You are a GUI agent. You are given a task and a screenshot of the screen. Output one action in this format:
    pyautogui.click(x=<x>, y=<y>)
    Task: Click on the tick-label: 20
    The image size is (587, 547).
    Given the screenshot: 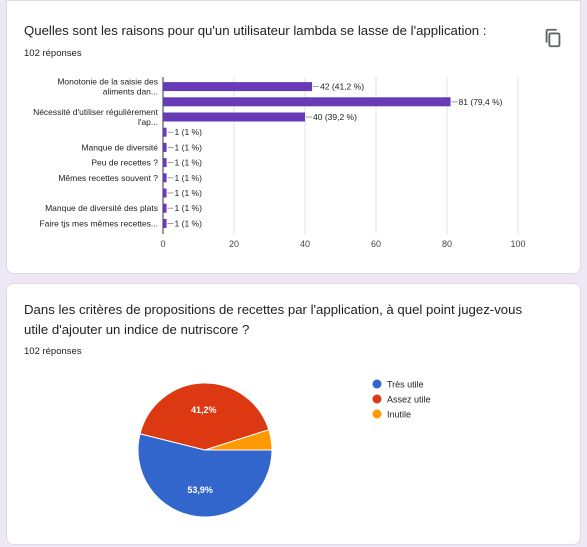 What is the action you would take?
    pyautogui.click(x=234, y=244)
    